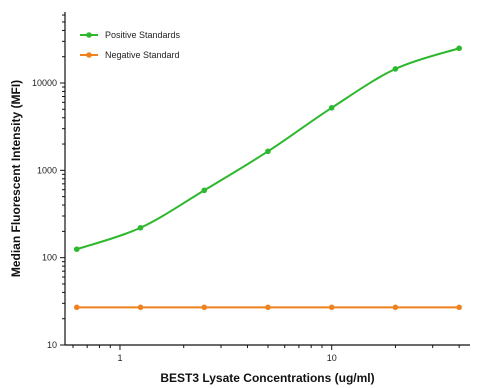  What do you see at coordinates (130, 45) in the screenshot?
I see `legend: Positive Standards Negative Standard` at bounding box center [130, 45].